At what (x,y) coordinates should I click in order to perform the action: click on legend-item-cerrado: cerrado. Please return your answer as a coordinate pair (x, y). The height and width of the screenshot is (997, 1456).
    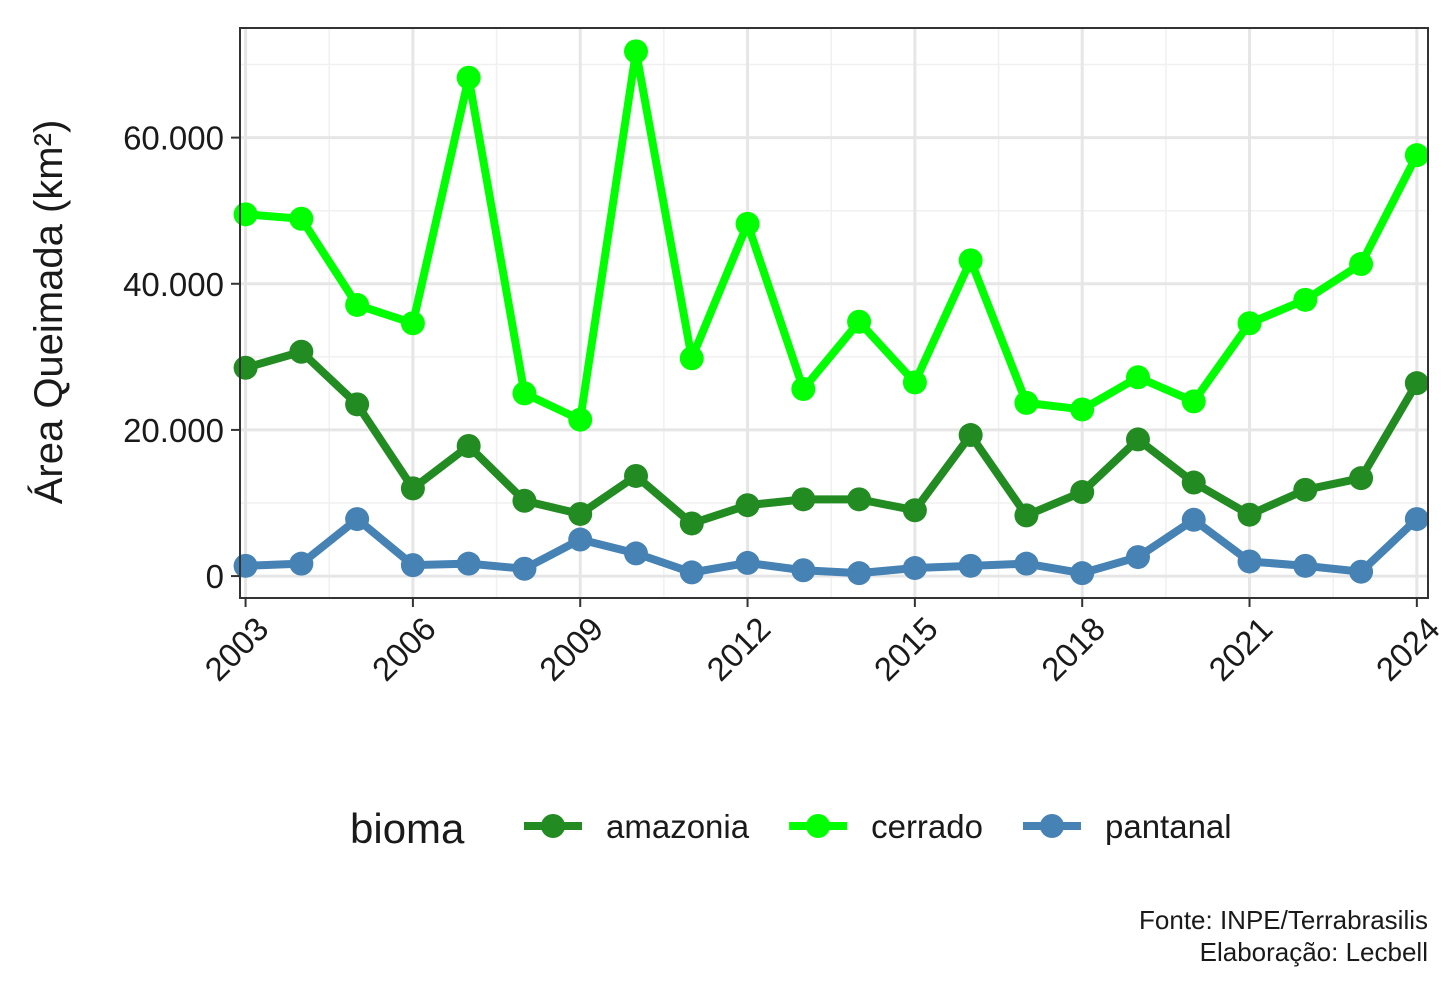
    Looking at the image, I should click on (886, 826).